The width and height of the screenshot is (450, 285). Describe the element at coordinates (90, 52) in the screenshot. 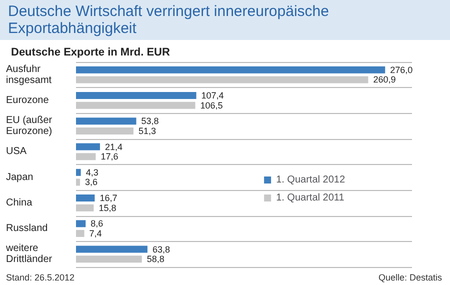

I see `chart-subtitle: Deutsche Exporte in Mrd. EUR` at that location.